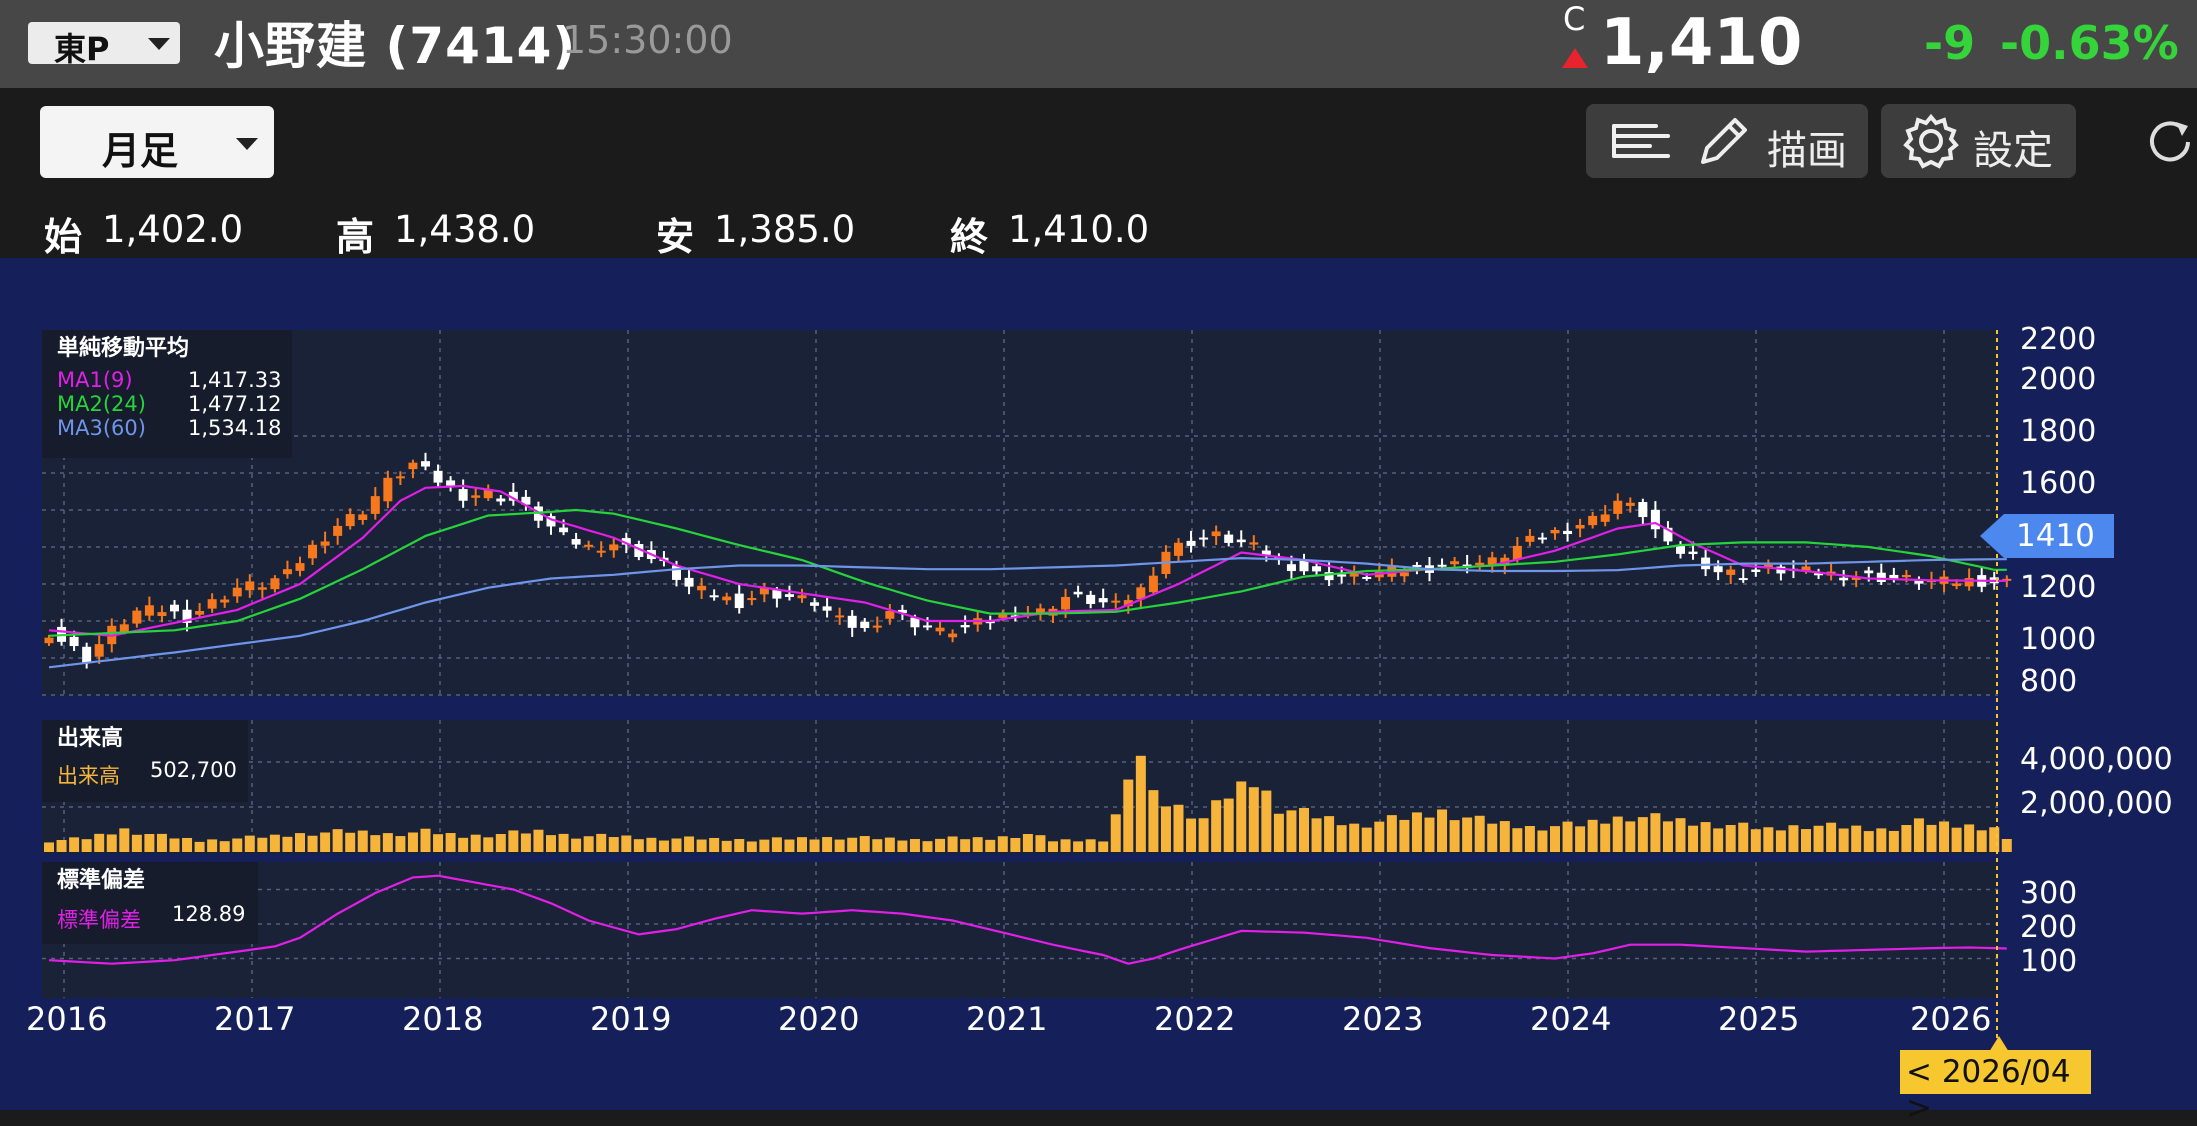  What do you see at coordinates (2089, 43) in the screenshot?
I see `price-change-percent: -0.63%` at bounding box center [2089, 43].